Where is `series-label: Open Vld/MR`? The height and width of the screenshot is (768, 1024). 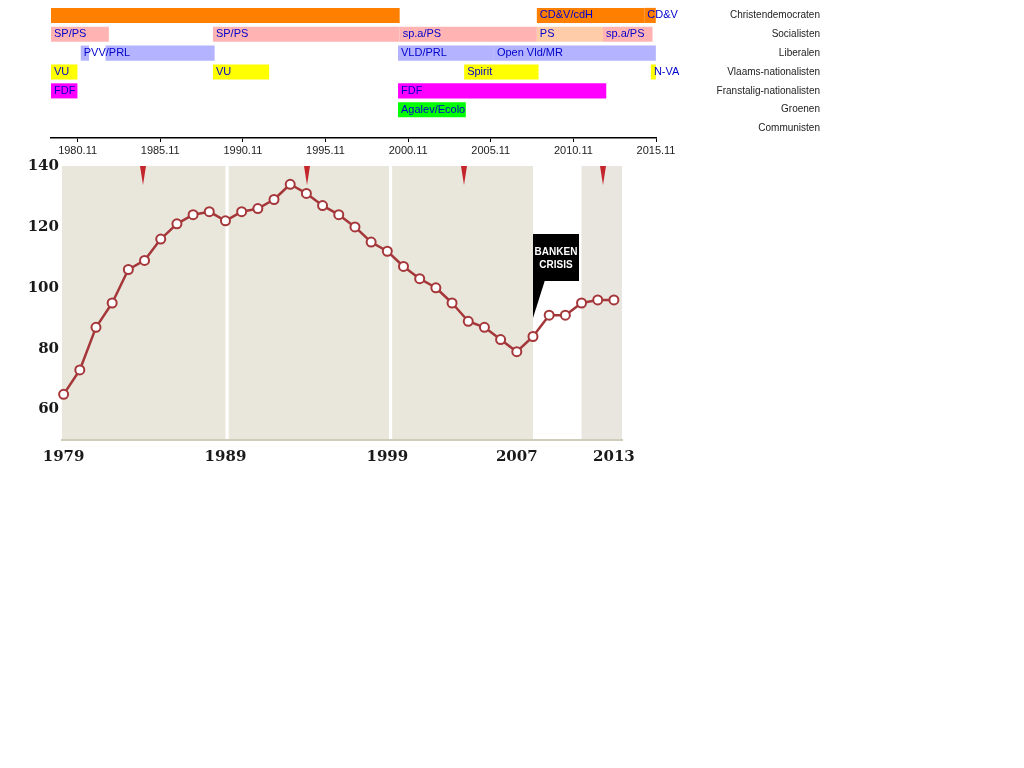
series-label: Open Vld/MR is located at coordinates (529, 52).